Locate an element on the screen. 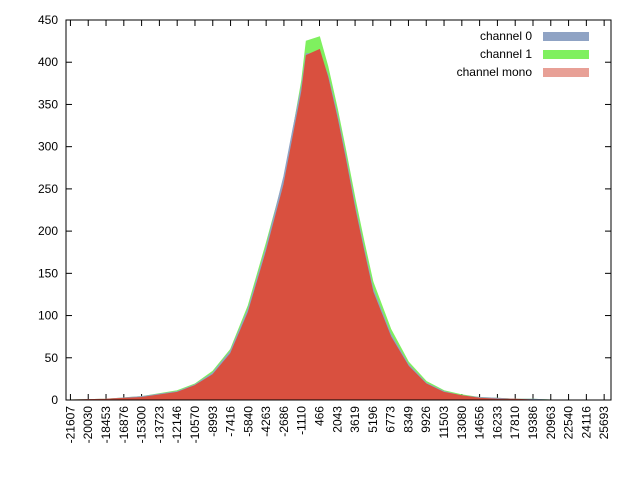 This screenshot has height=480, width=640. y-tick-label: 450 is located at coordinates (48, 20).